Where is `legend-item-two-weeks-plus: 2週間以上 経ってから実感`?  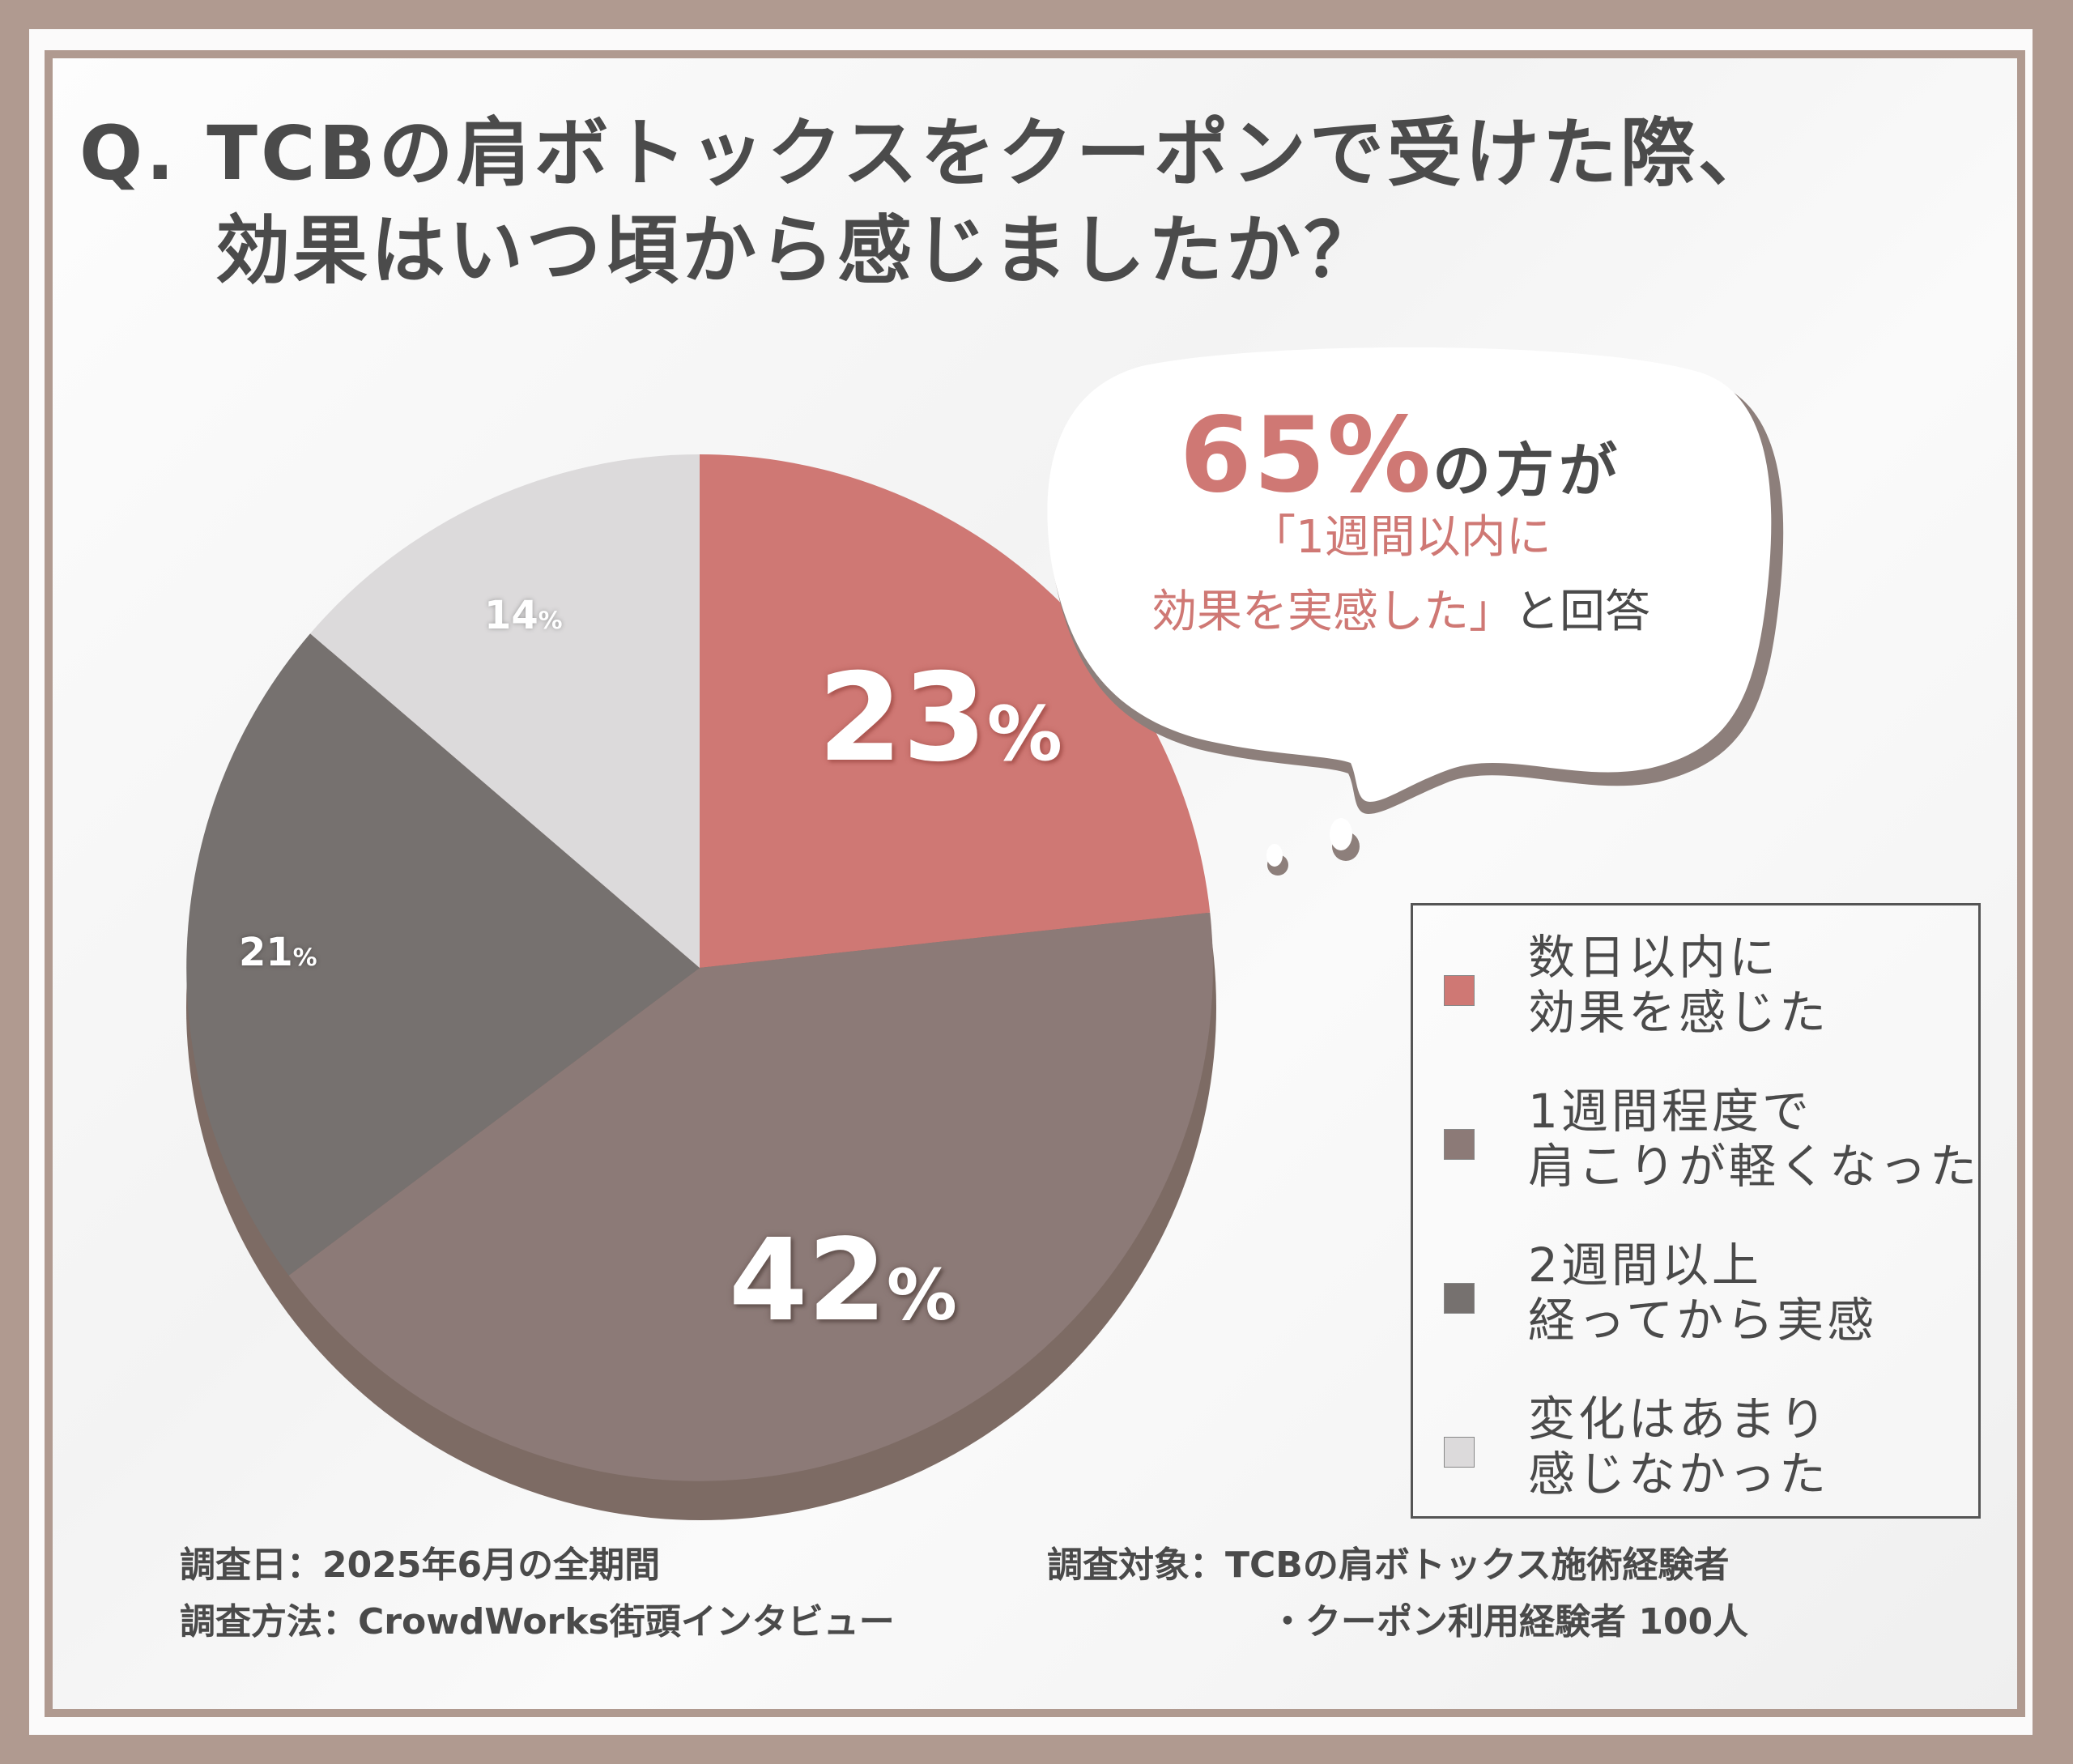
legend-item-two-weeks-plus: 2週間以上 経ってから実感 is located at coordinates (1703, 1298).